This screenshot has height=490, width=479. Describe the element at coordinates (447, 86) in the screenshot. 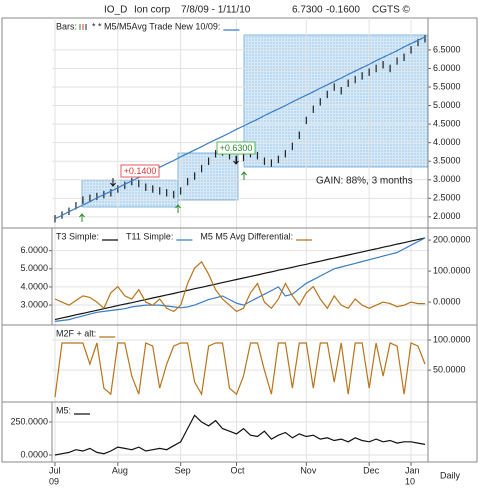

I see `y-tick-label: 5.5000` at that location.